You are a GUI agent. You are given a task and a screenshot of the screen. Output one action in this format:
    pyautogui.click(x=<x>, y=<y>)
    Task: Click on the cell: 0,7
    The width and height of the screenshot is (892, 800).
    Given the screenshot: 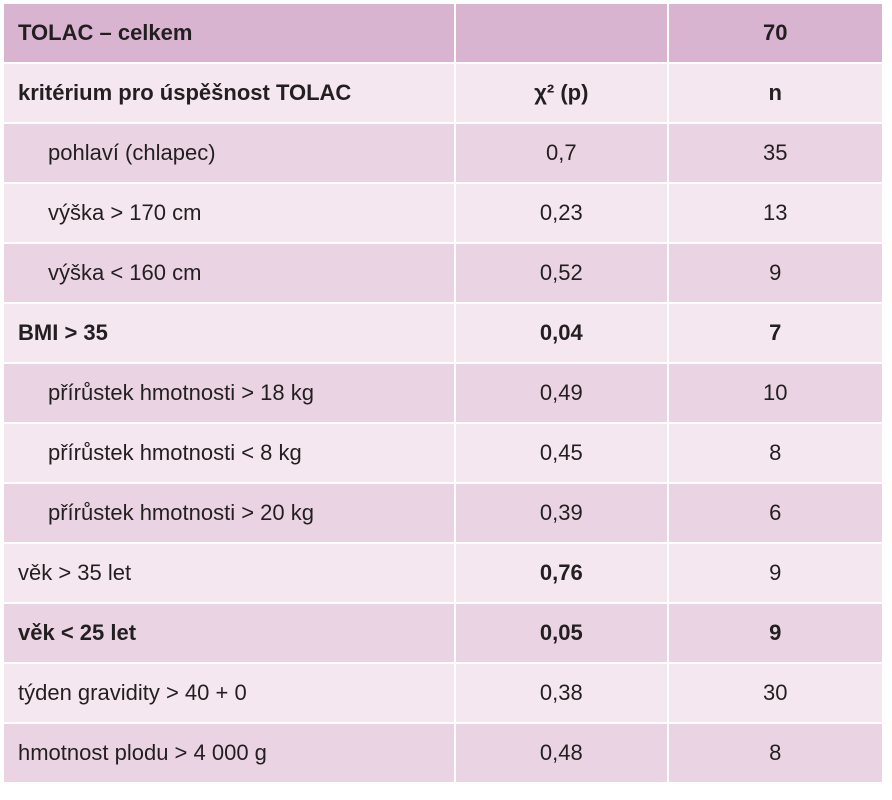 What is the action you would take?
    pyautogui.click(x=561, y=153)
    